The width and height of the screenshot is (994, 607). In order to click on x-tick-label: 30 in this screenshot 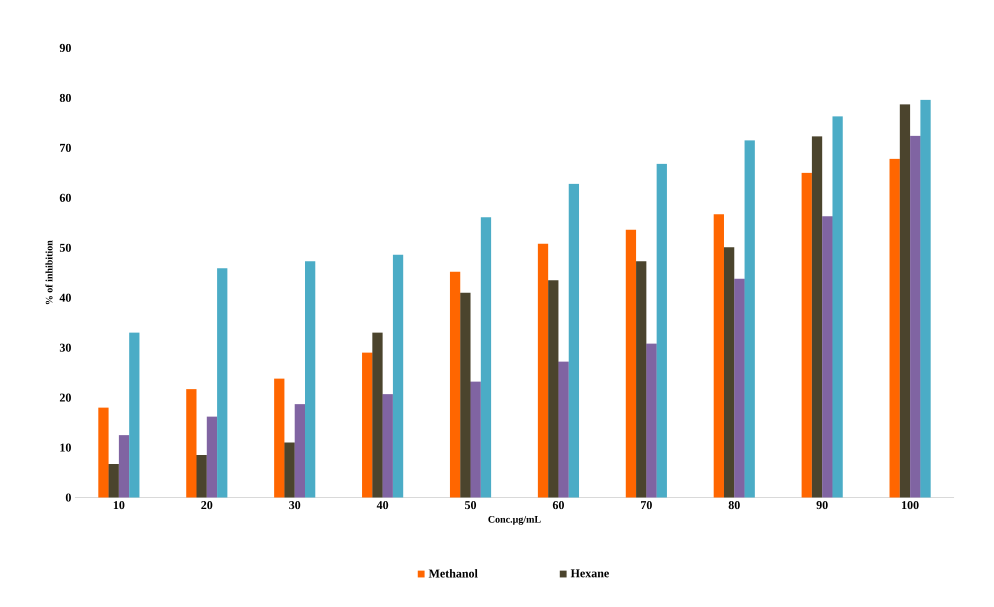, I will do `click(294, 504)`.